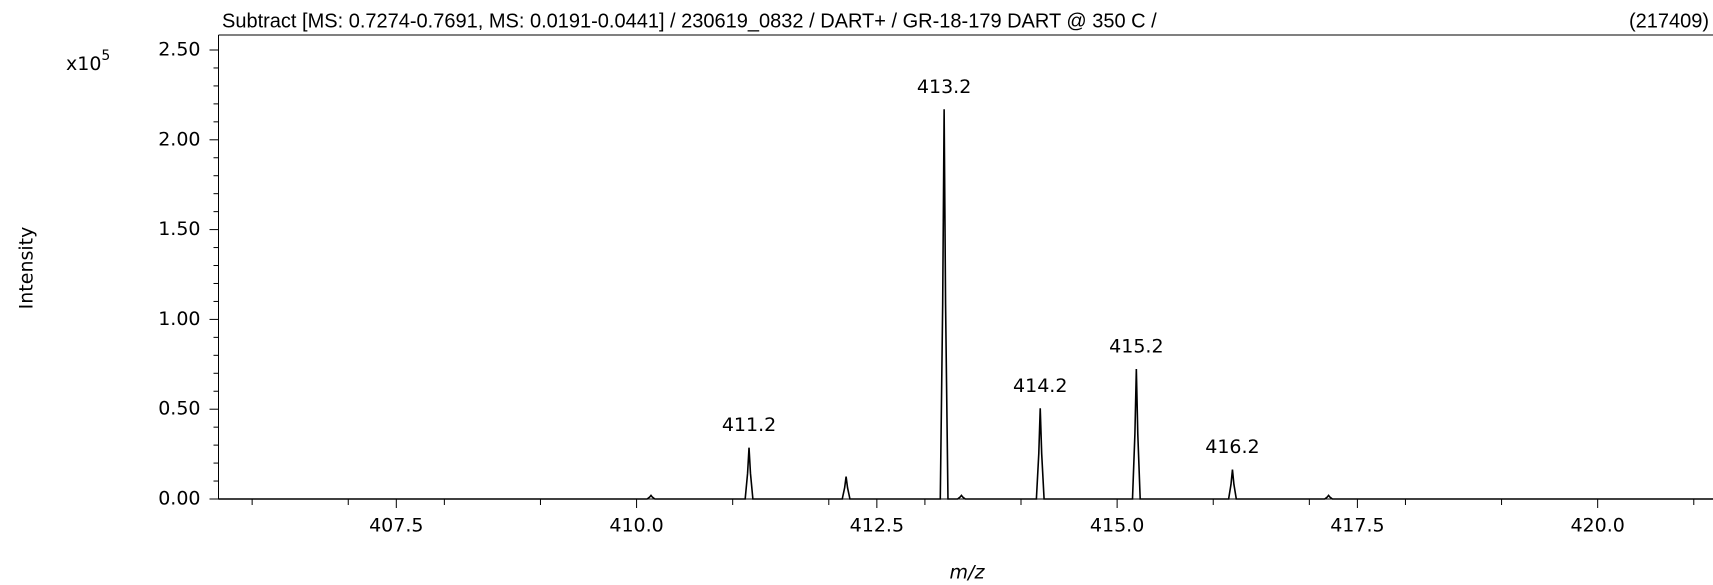 The width and height of the screenshot is (1713, 585). What do you see at coordinates (877, 526) in the screenshot?
I see `x-tick-label: 412.5` at bounding box center [877, 526].